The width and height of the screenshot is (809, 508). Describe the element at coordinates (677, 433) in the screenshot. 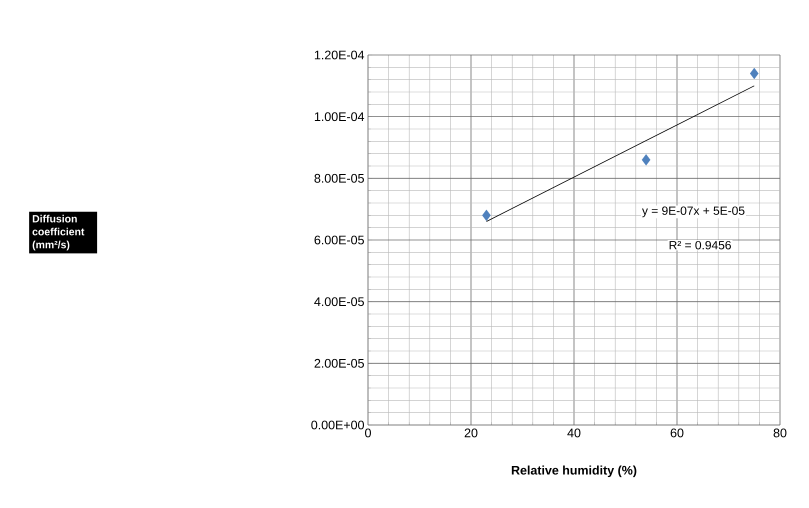

I see `x-tick-label: 60` at that location.